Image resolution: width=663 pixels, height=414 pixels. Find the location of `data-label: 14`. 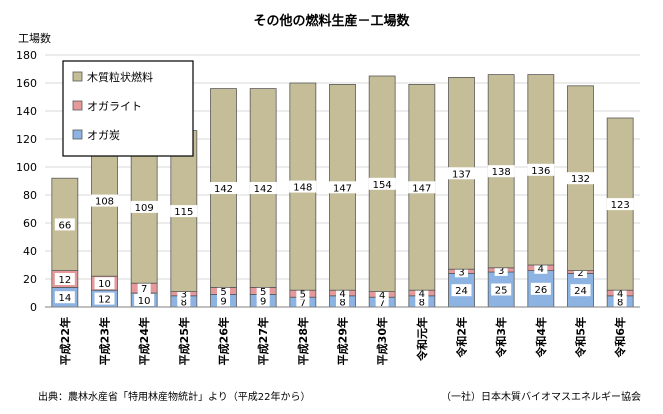

data-label: 14 is located at coordinates (64, 298).